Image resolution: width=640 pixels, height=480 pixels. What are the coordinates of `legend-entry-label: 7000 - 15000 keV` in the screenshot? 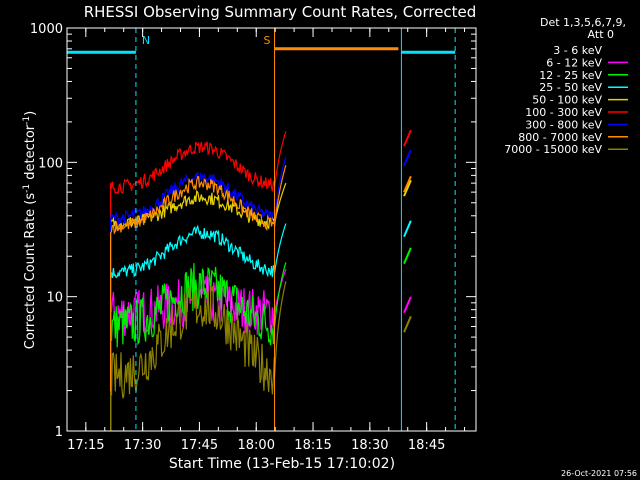 It's located at (553, 149).